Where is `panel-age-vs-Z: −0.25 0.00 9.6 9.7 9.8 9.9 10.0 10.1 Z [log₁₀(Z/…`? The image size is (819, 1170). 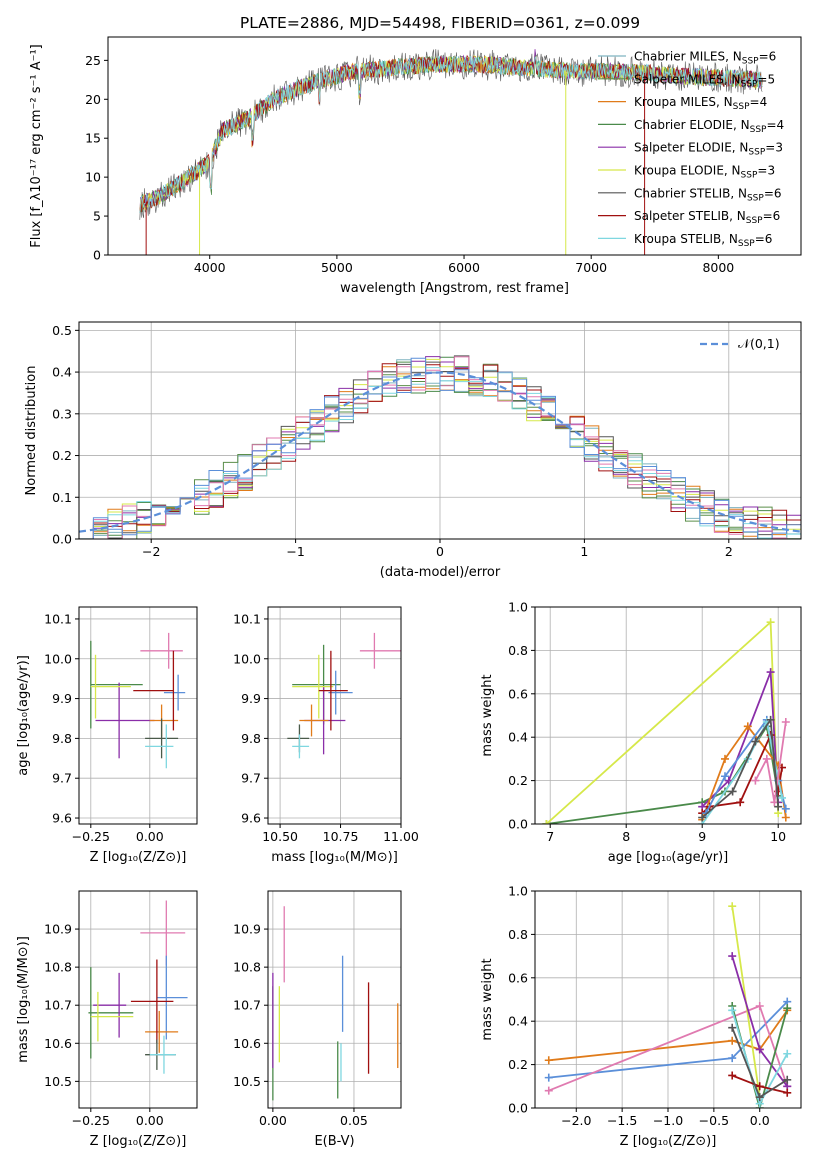
panel-age-vs-Z: −0.25 0.00 9.6 9.7 9.8 9.9 10.0 10.1 Z [log₁₀(Z/… is located at coordinates (107, 735).